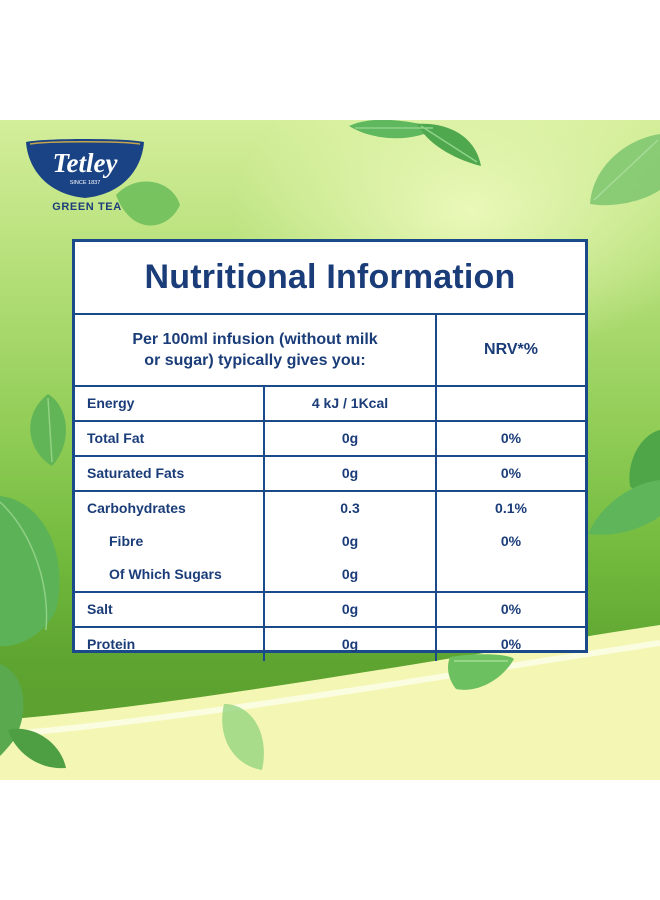 This screenshot has width=660, height=900. What do you see at coordinates (255, 339) in the screenshot?
I see `header-line-1: Per 100ml infusion (without milk` at bounding box center [255, 339].